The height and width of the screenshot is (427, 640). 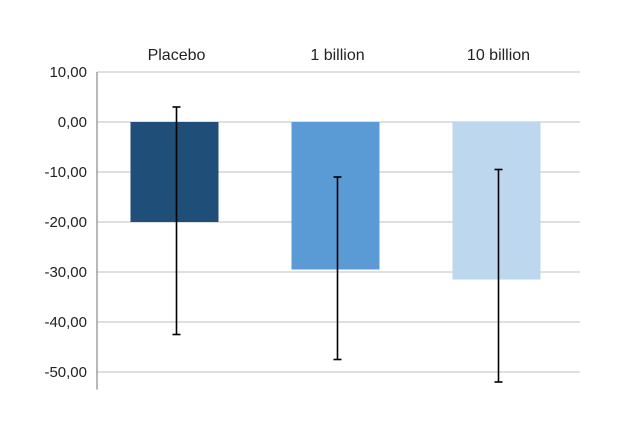 What do you see at coordinates (72, 122) in the screenshot?
I see `y-tick-label: 0,00` at bounding box center [72, 122].